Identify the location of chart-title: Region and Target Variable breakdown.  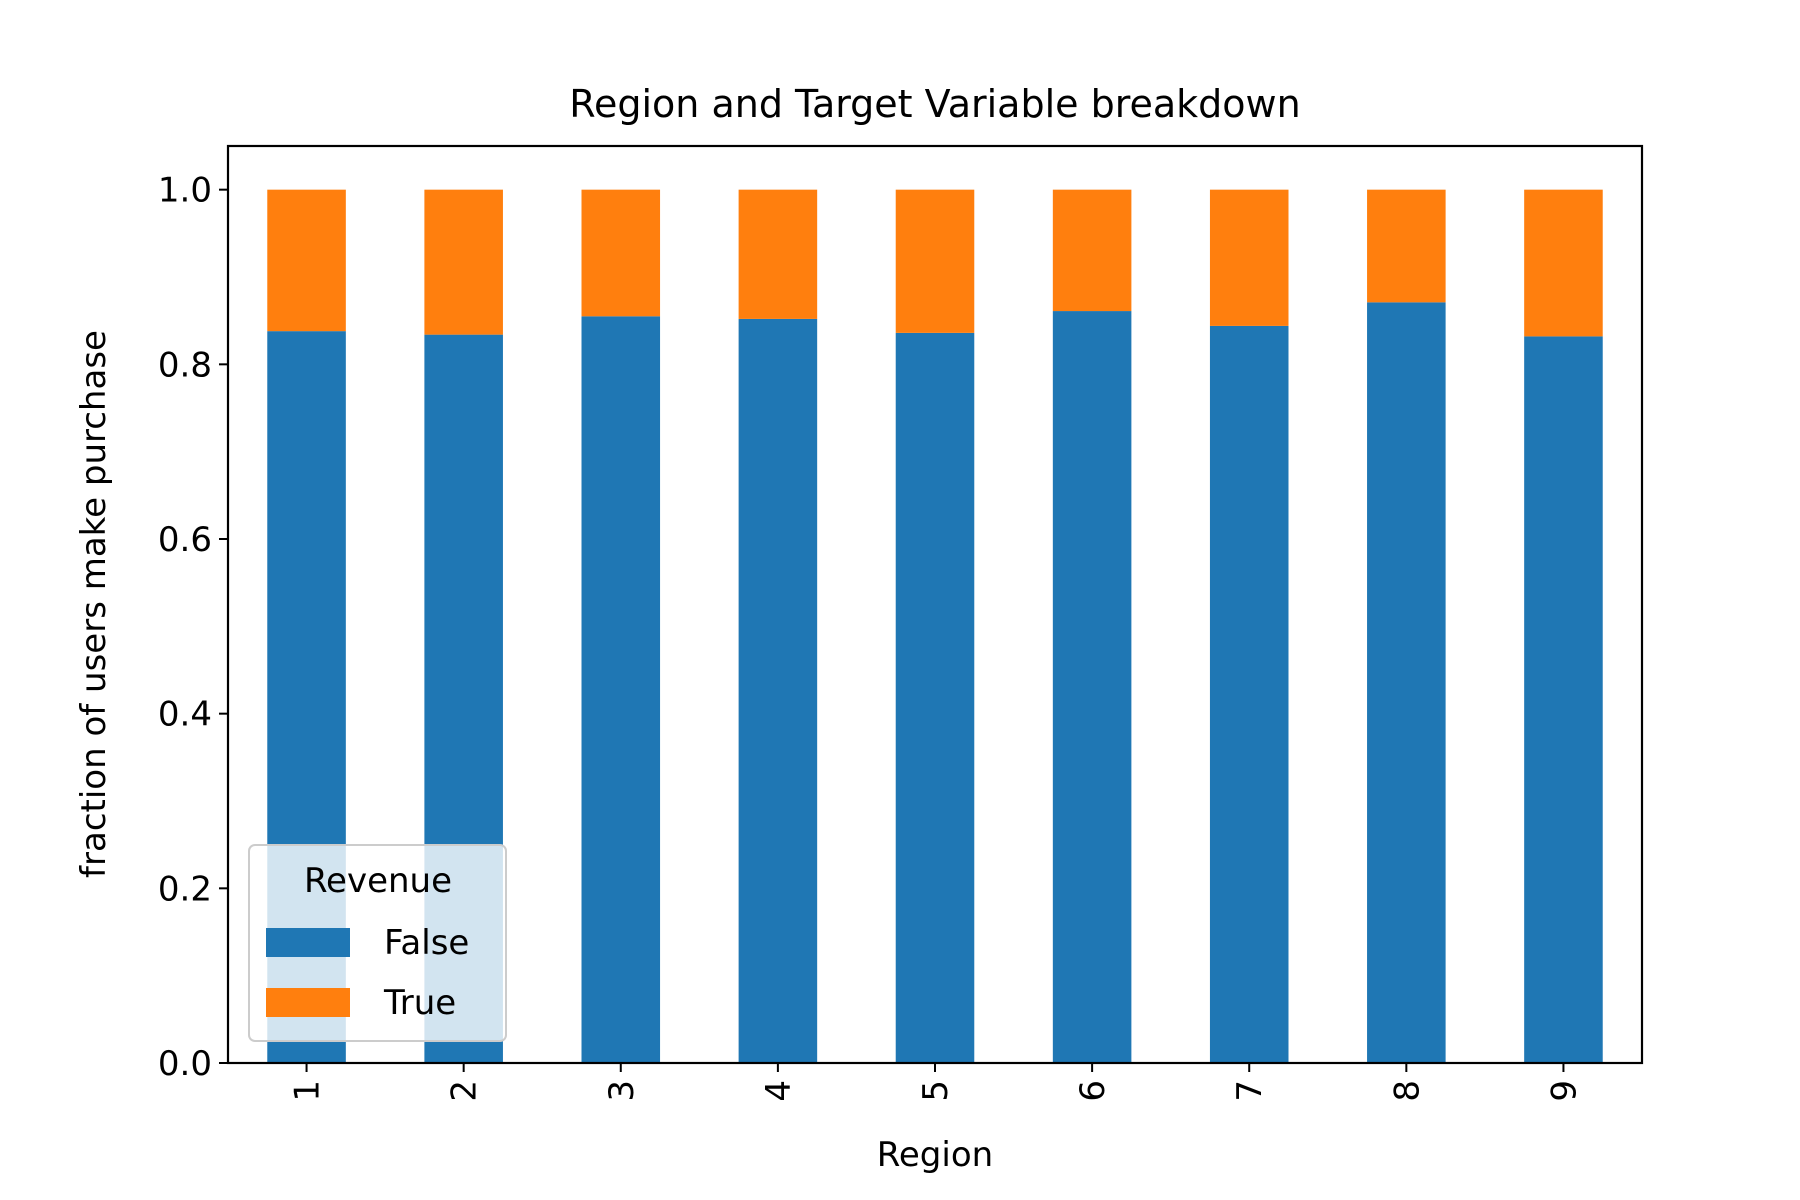
(934, 104).